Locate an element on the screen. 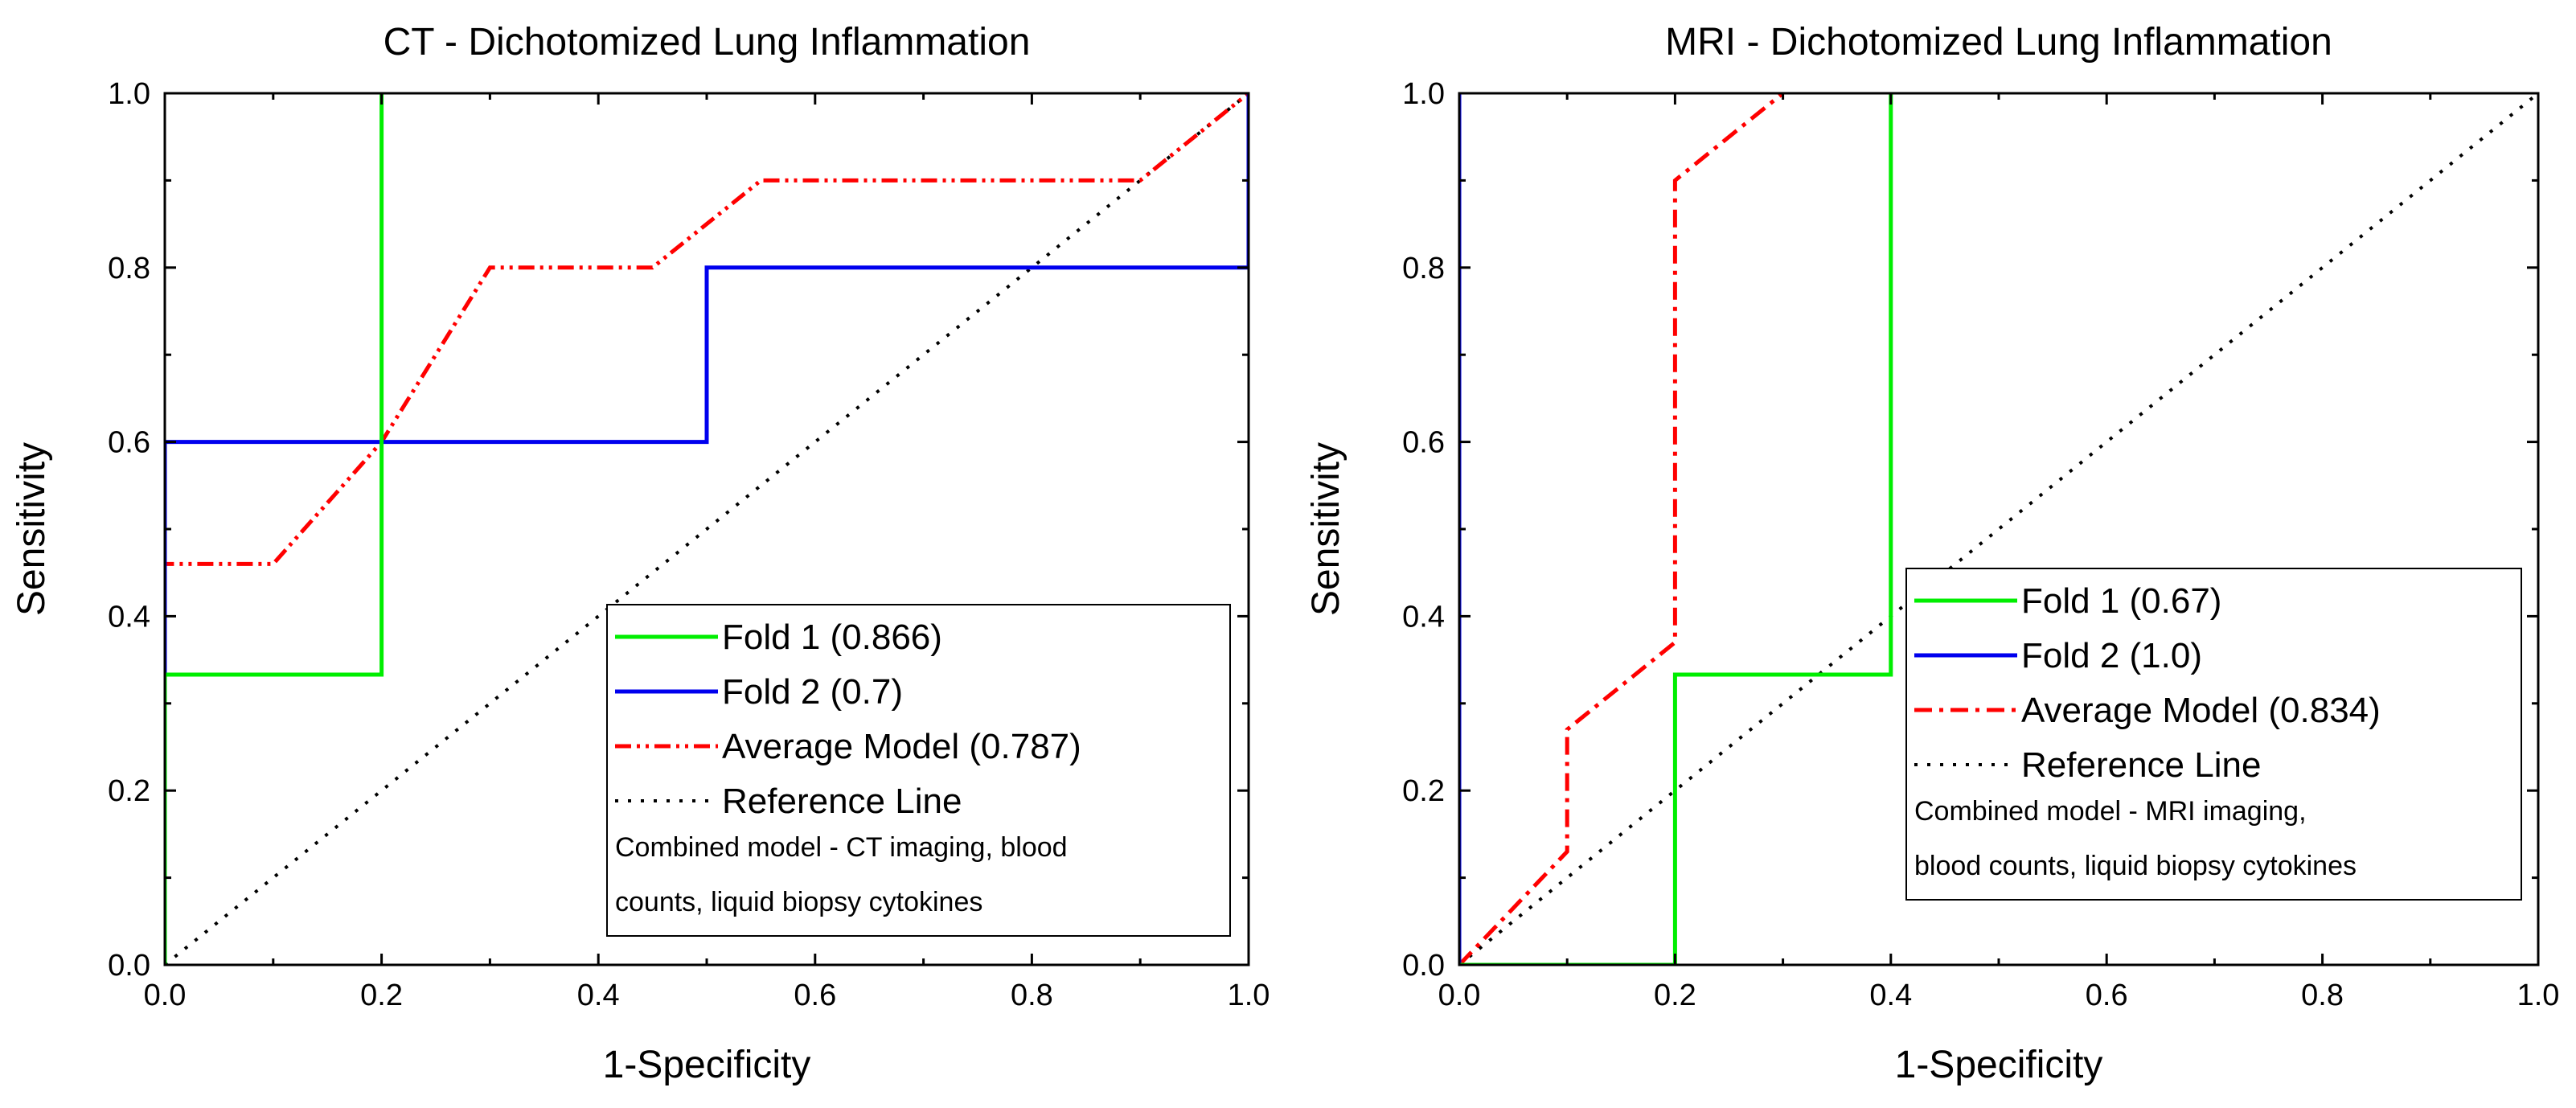 Image resolution: width=2576 pixels, height=1108 pixels. legend-label: Fold 1 (0.866) is located at coordinates (832, 637).